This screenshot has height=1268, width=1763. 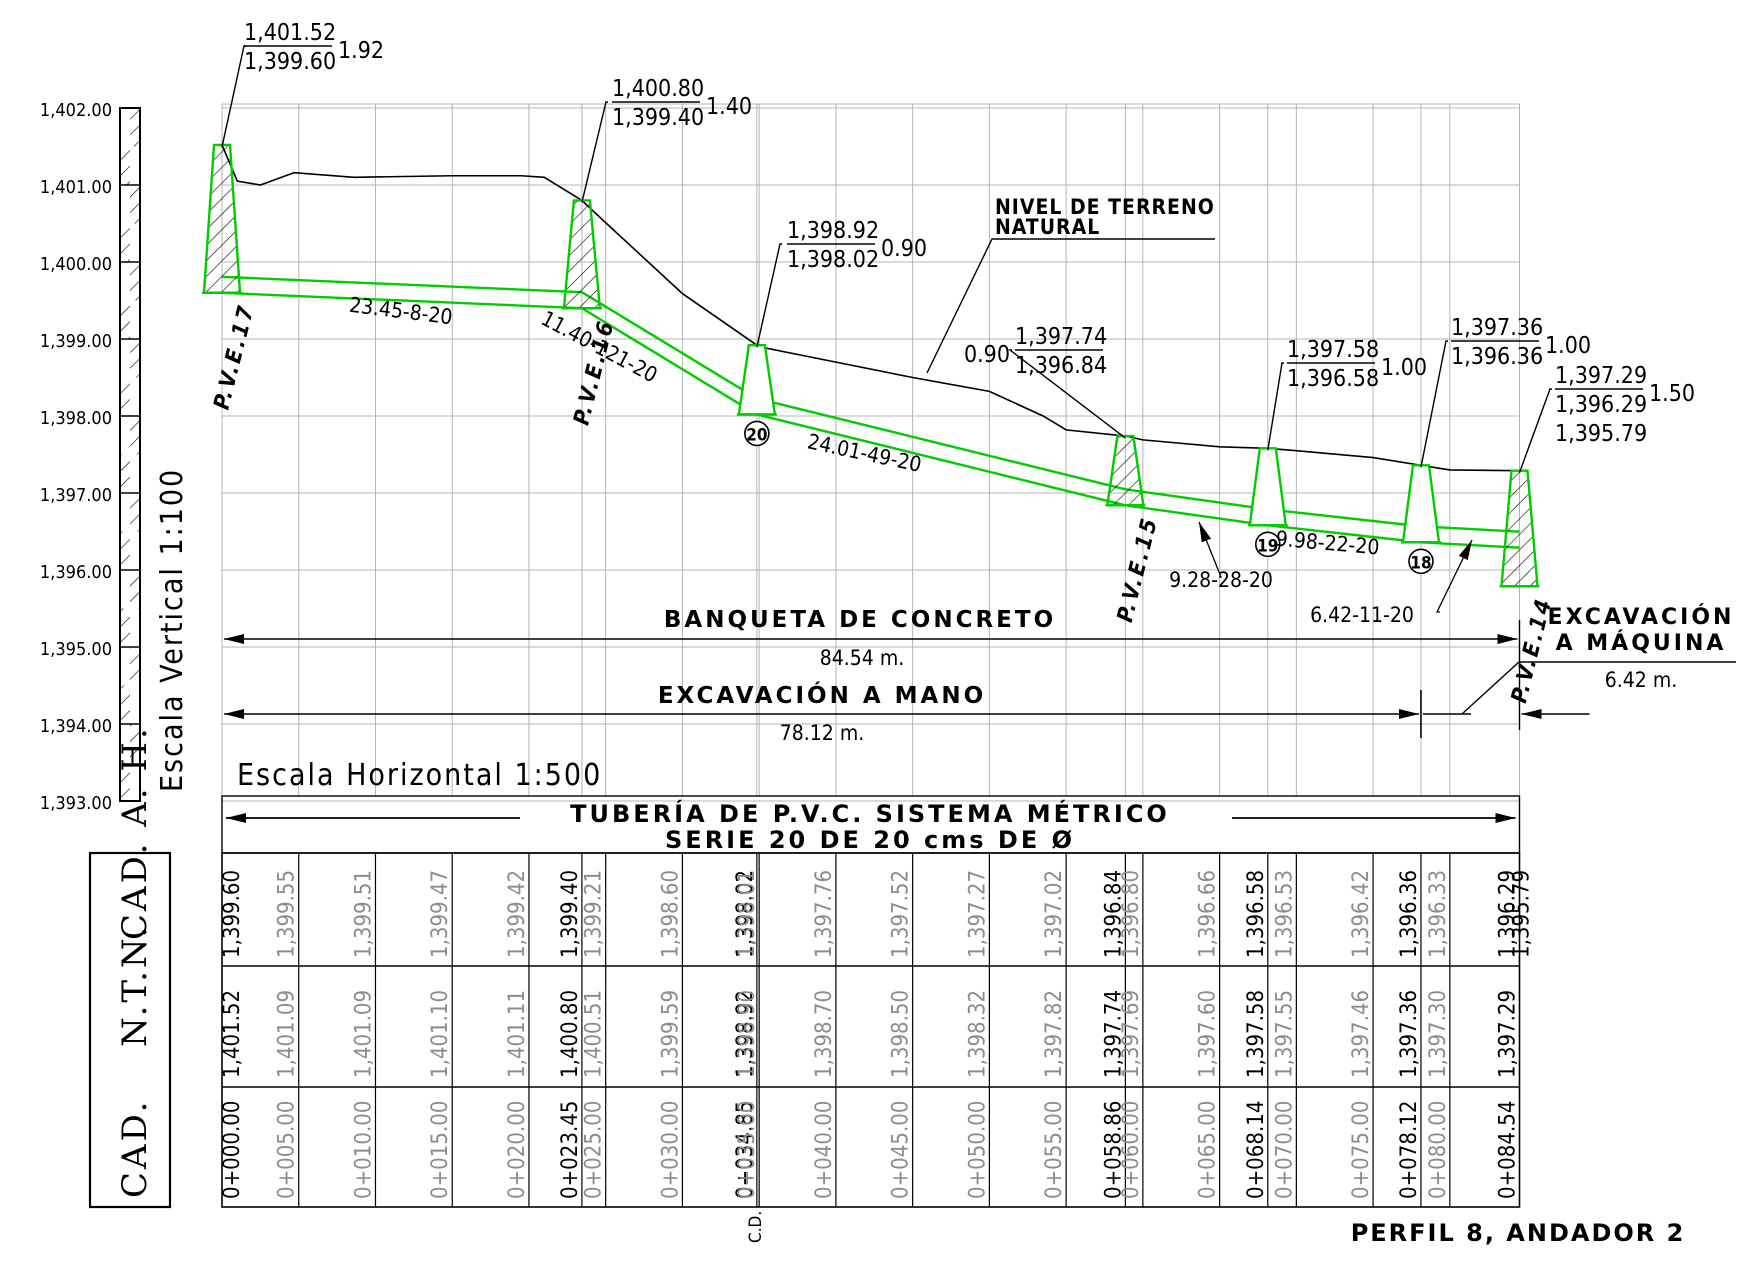 What do you see at coordinates (1131, 1034) in the screenshot?
I see `cell-ntn: 1,397.69` at bounding box center [1131, 1034].